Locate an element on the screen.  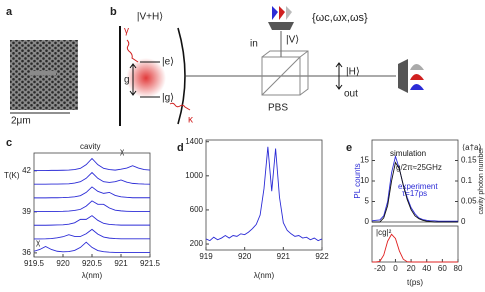
v-state: |V⟩ is located at coordinates (292, 40).